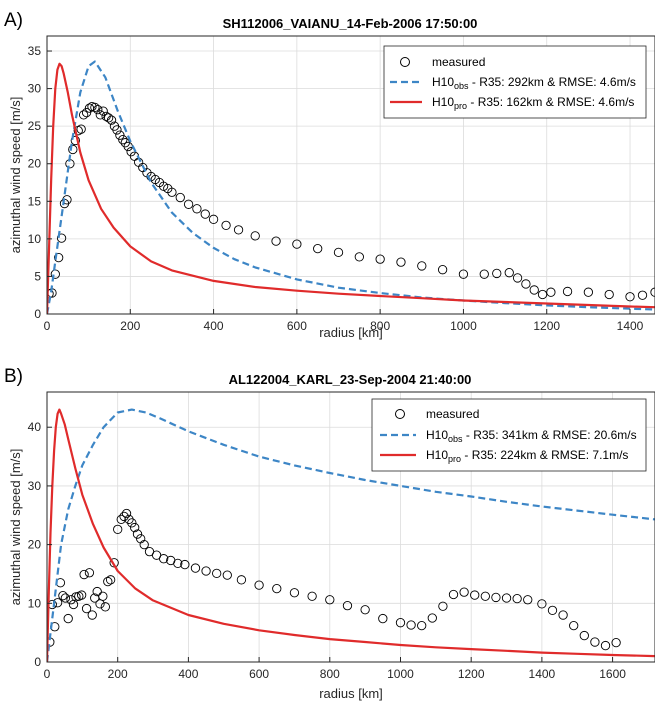  Describe the element at coordinates (400, 674) in the screenshot. I see `panel-b-xtick-label: 1000` at that location.